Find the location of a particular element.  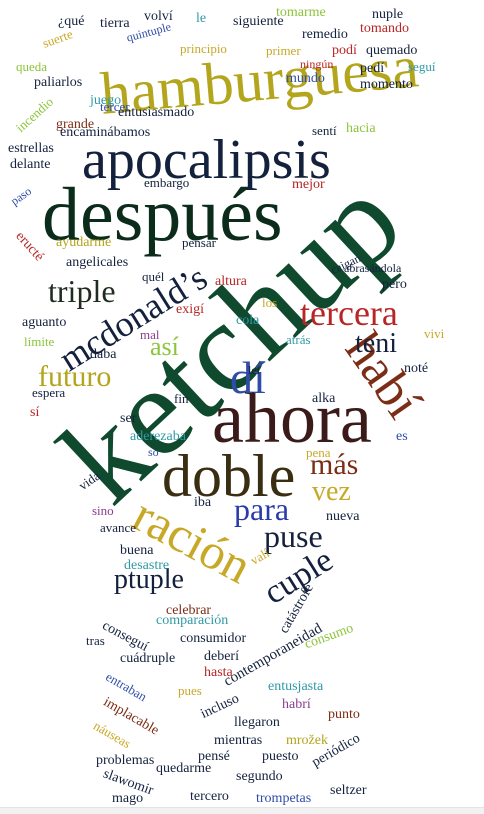

cloud-word: desastre is located at coordinates (147, 565).